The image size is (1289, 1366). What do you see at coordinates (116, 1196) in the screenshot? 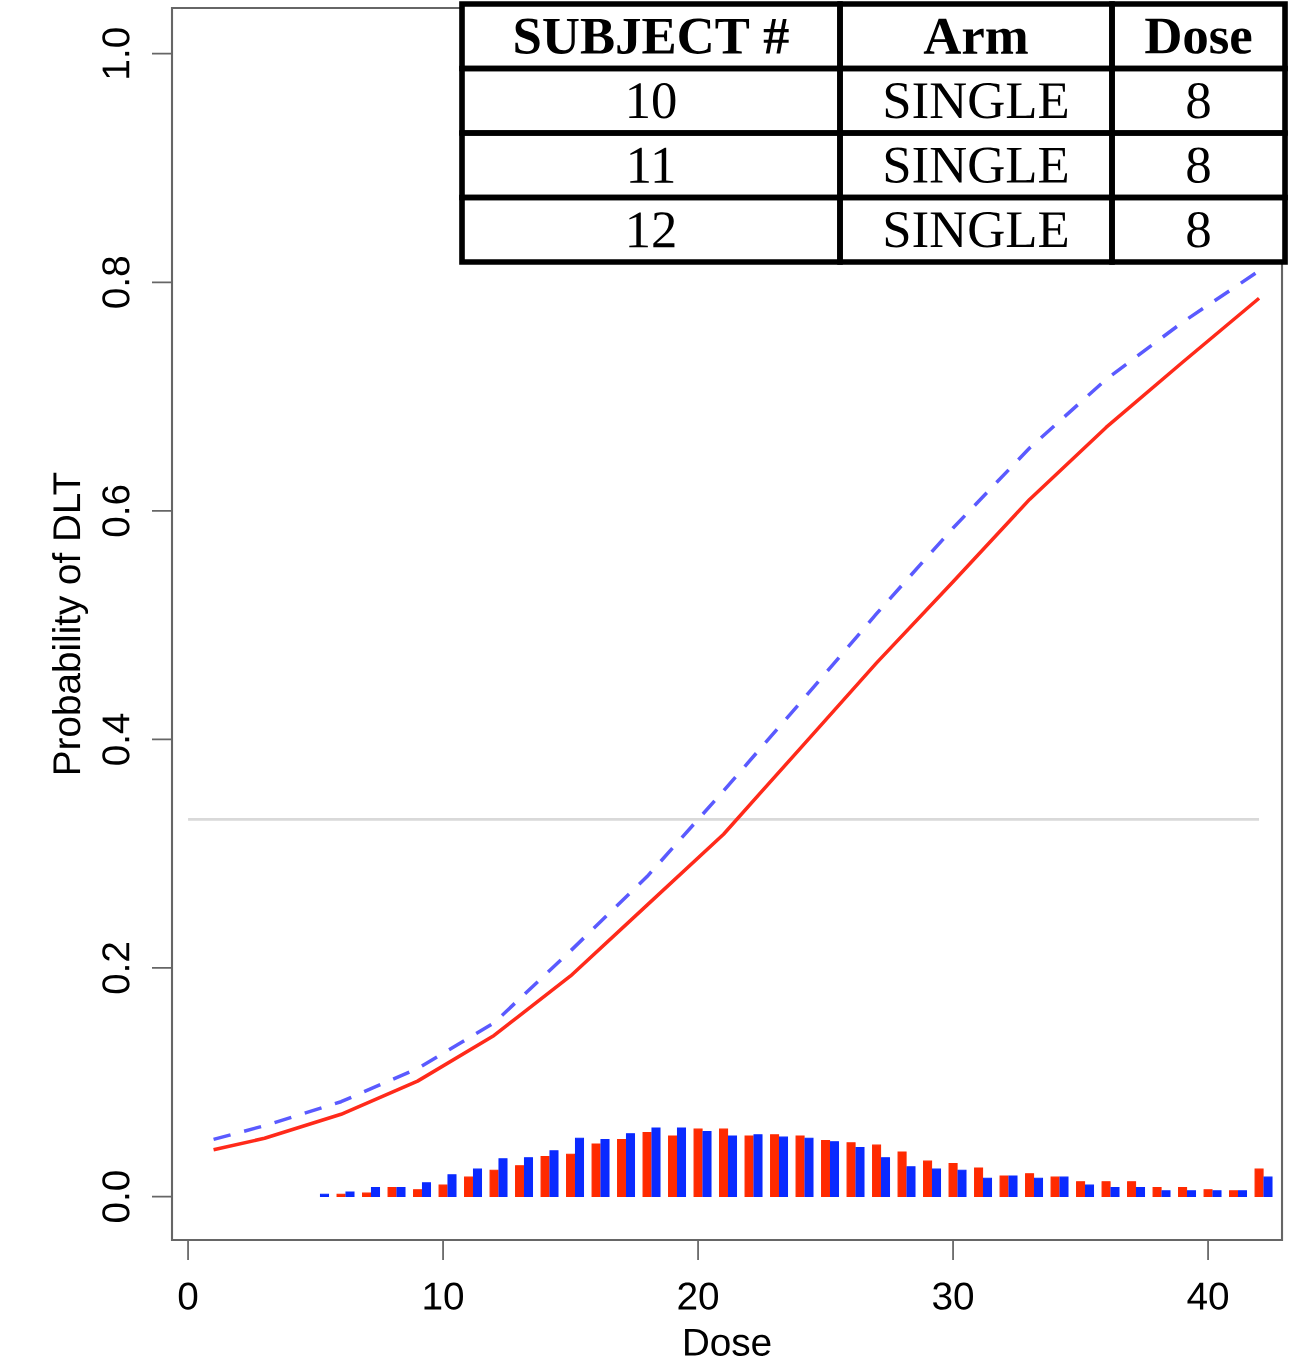
I see `y-tick-label: 0.0` at bounding box center [116, 1196].